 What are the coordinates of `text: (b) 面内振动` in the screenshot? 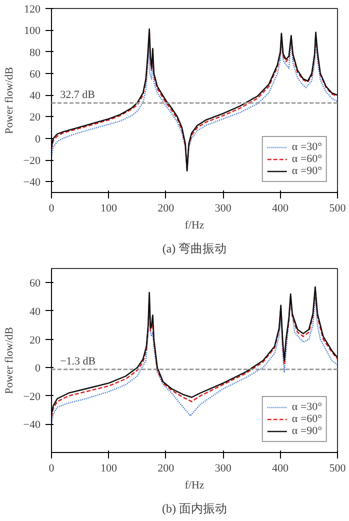 It's located at (195, 509).